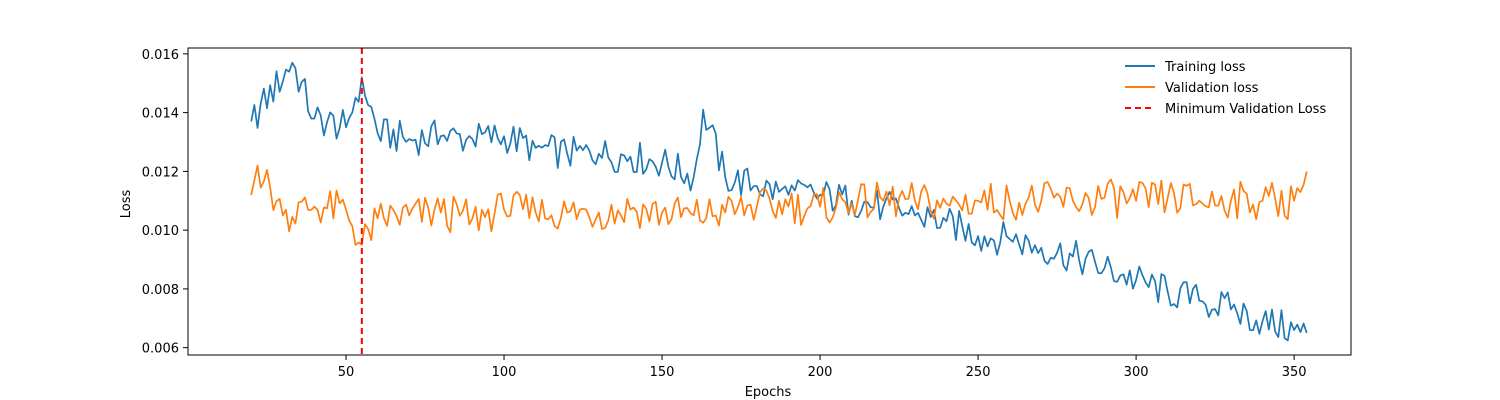 The image size is (1500, 400). What do you see at coordinates (160, 290) in the screenshot?
I see `y-tick-label: 0.008` at bounding box center [160, 290].